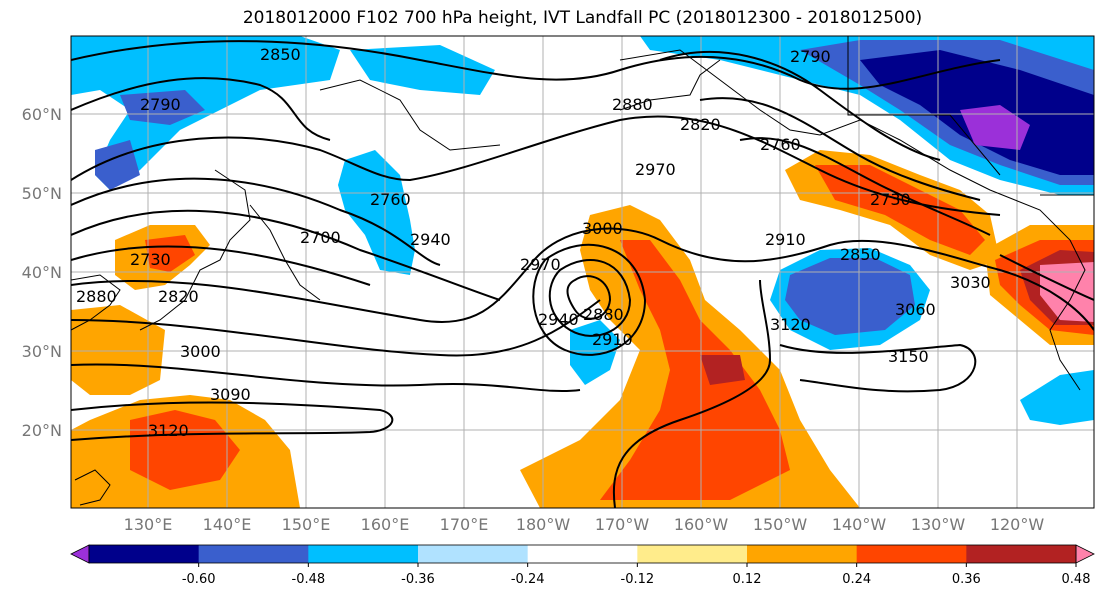  What do you see at coordinates (464, 524) in the screenshot?
I see `lon-label: 170°E` at bounding box center [464, 524].